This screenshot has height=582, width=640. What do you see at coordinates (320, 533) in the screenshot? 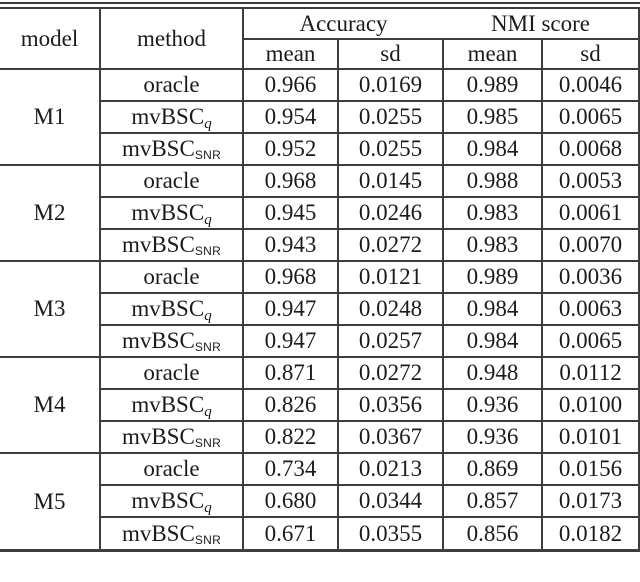
I see `table-row: mvBSCSNR 0.671 0.0355 0.856 0.0182` at bounding box center [320, 533].